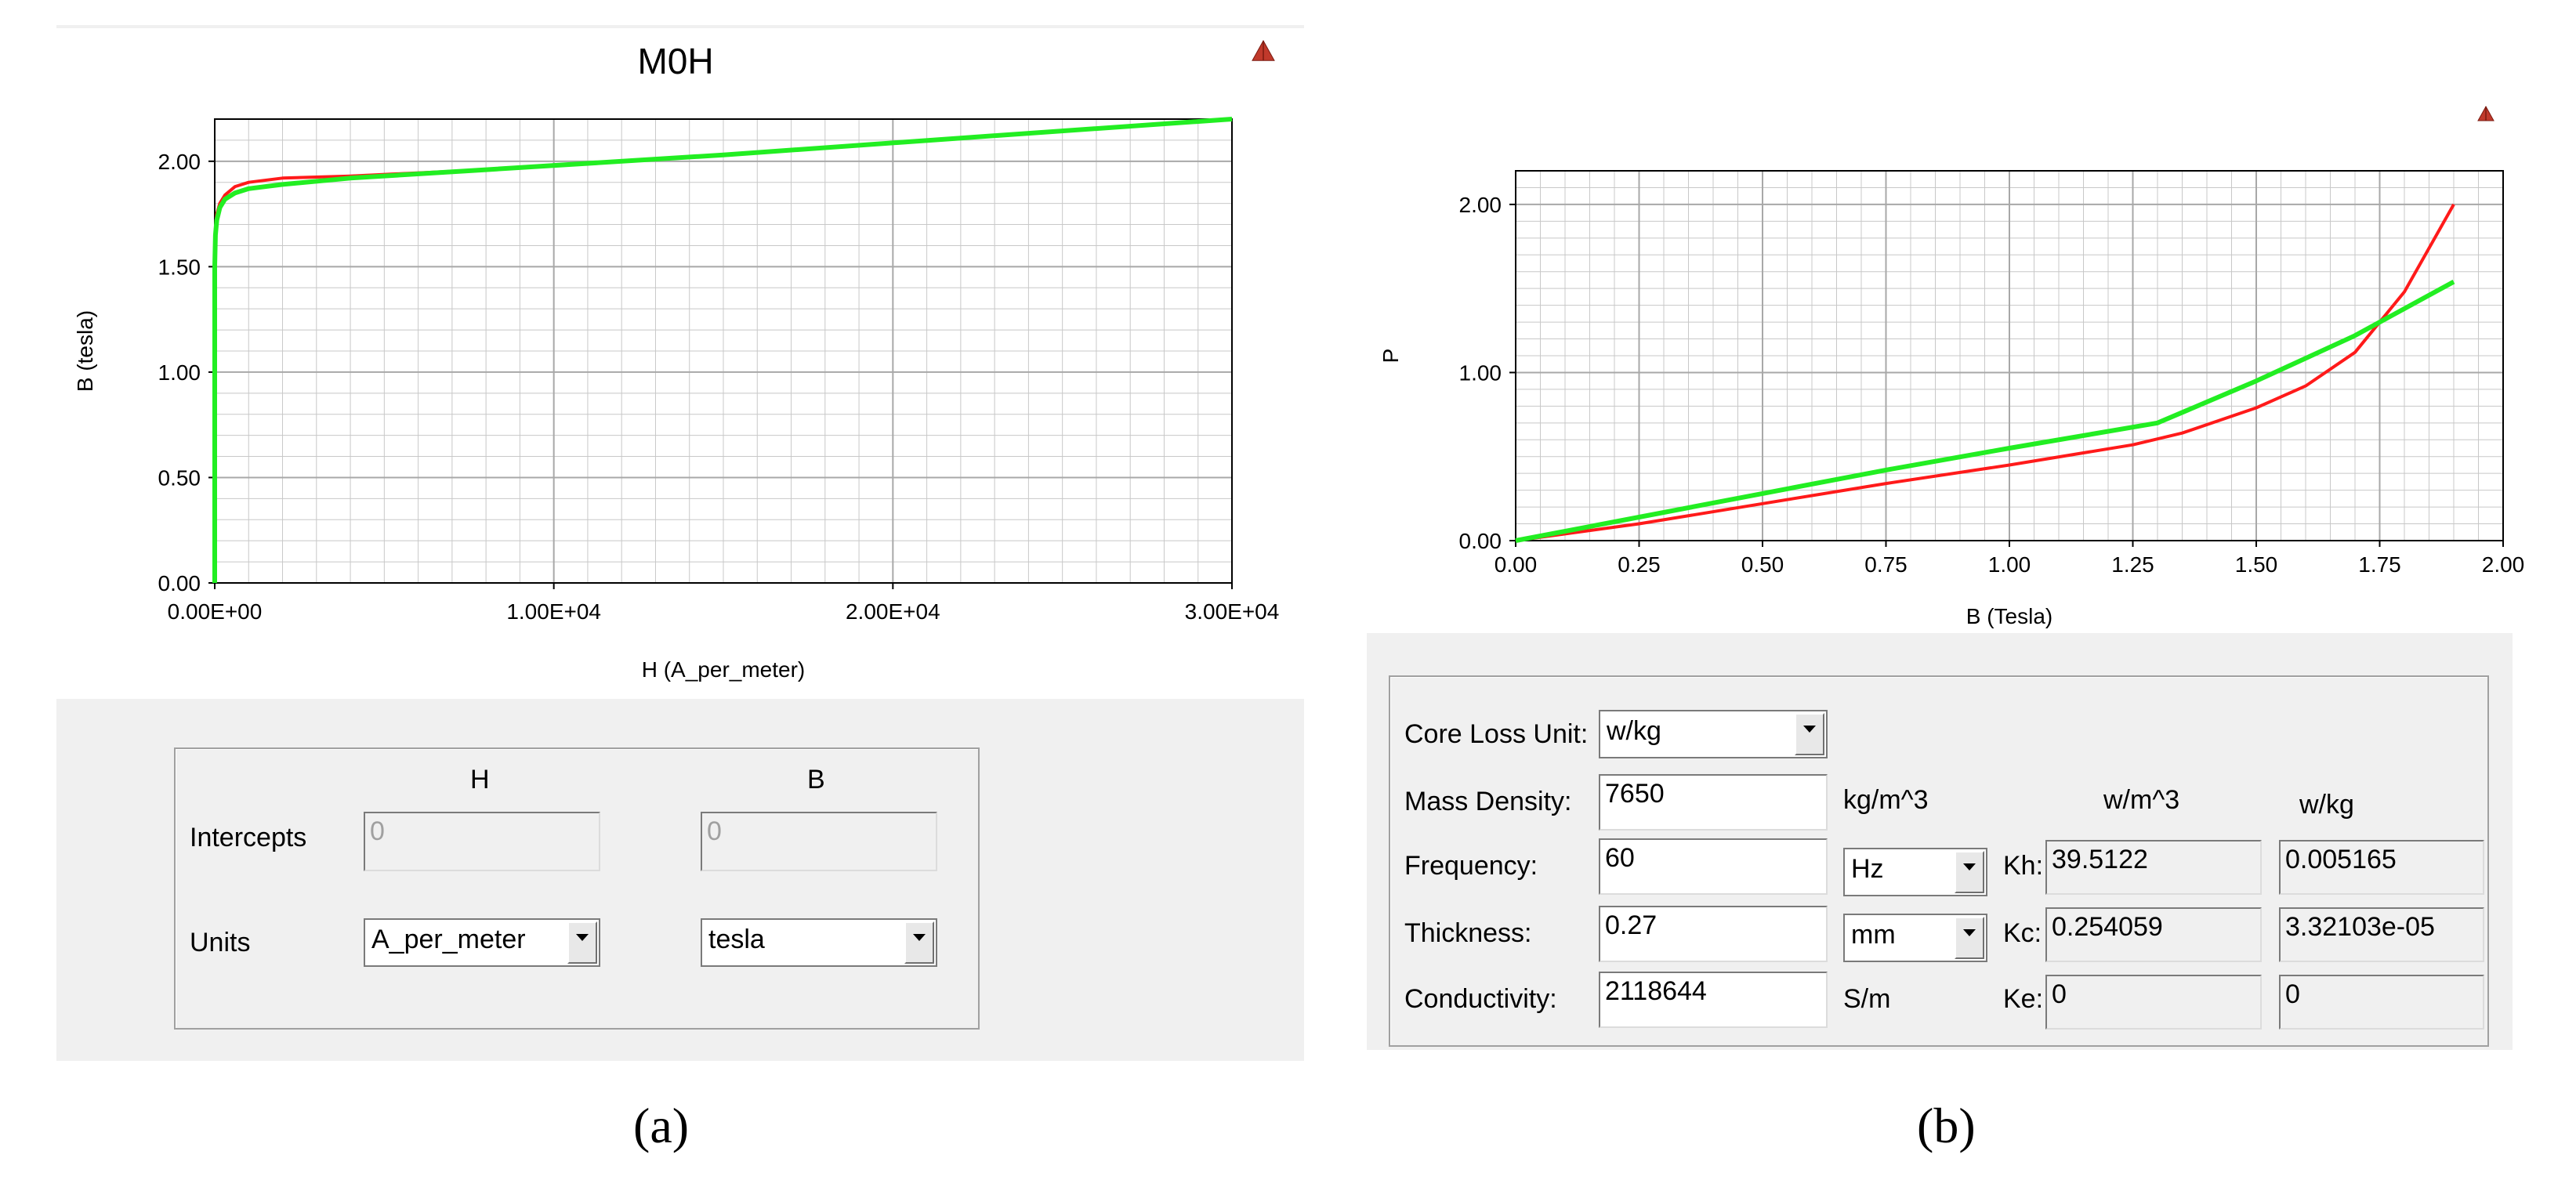  I want to click on mass-density-label: Mass Density:, so click(1488, 801).